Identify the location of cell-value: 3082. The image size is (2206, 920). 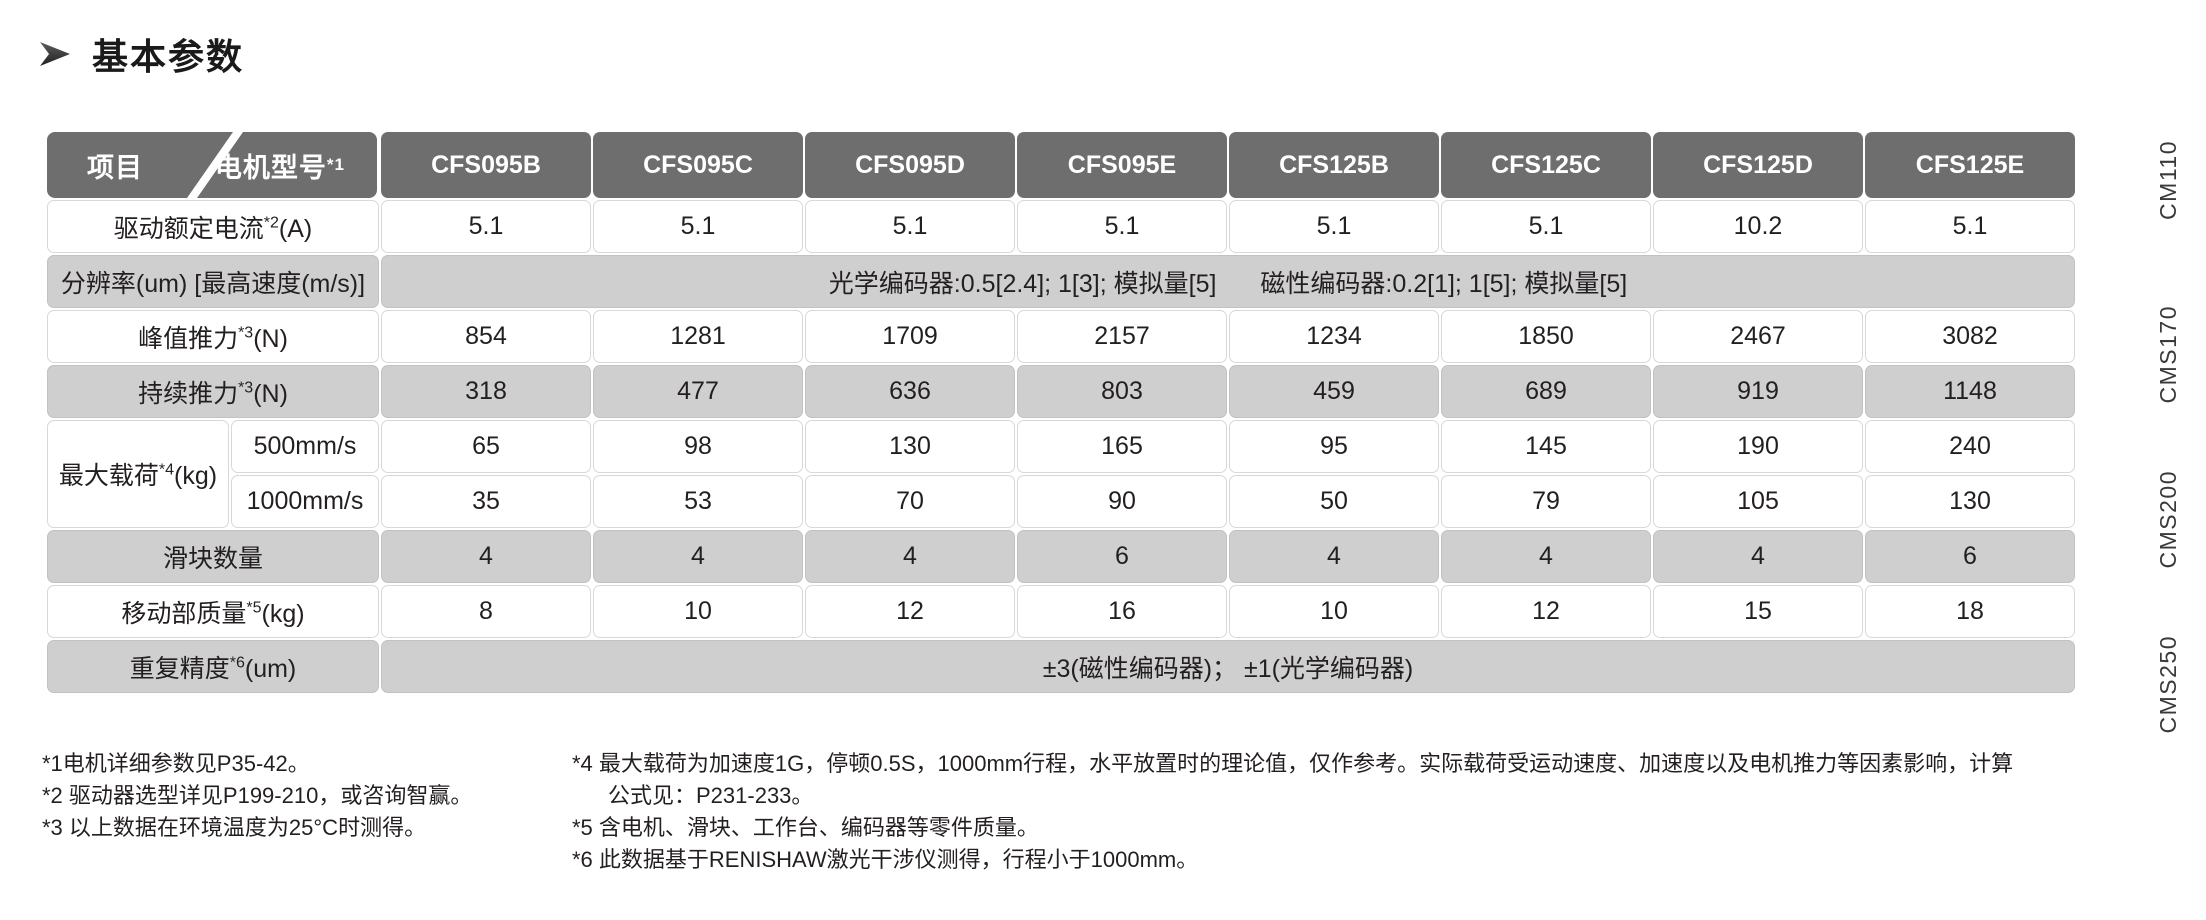
(1970, 336).